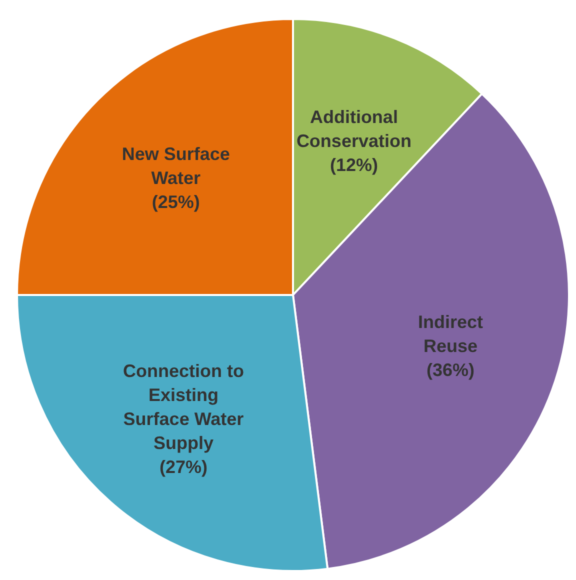 This screenshot has width=576, height=580. I want to click on slice-label: Indirect Reuse, so click(451, 334).